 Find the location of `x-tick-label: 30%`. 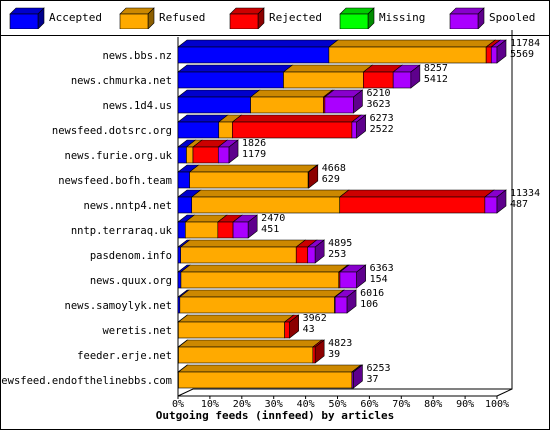

x-tick-label: 30% is located at coordinates (274, 404).